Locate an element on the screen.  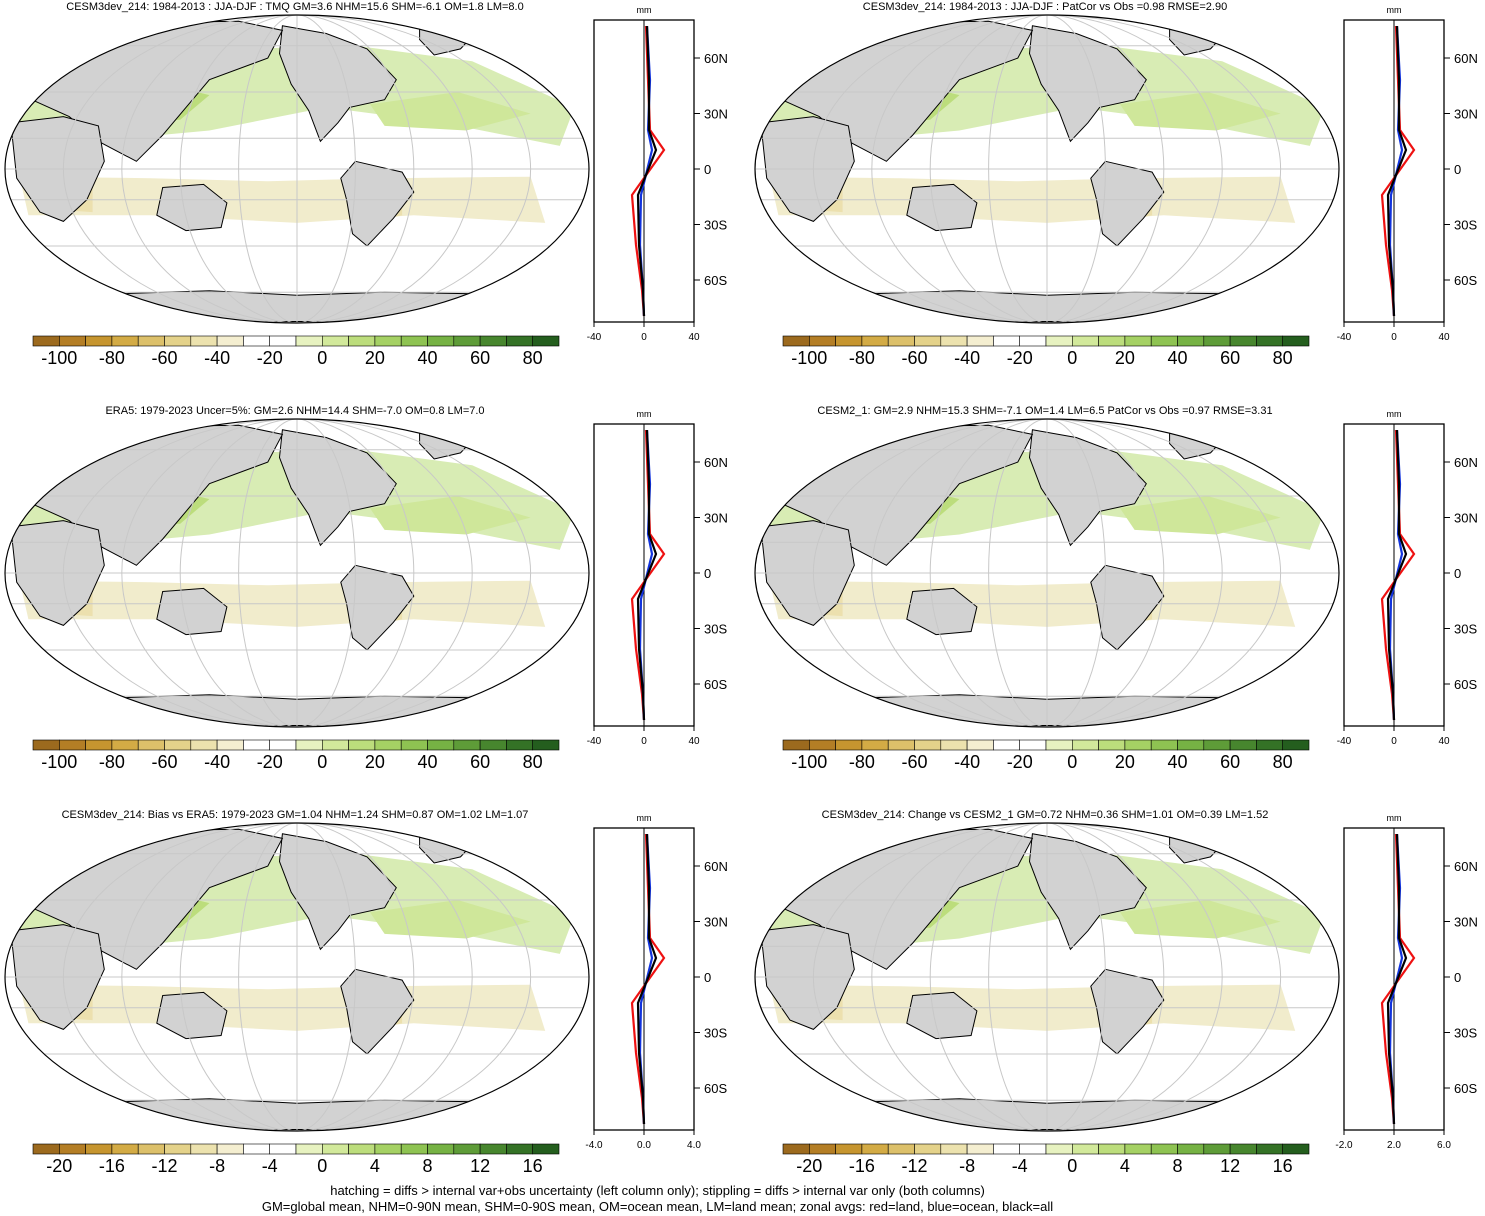
colorbar-tick-label: 40 is located at coordinates (1177, 762).